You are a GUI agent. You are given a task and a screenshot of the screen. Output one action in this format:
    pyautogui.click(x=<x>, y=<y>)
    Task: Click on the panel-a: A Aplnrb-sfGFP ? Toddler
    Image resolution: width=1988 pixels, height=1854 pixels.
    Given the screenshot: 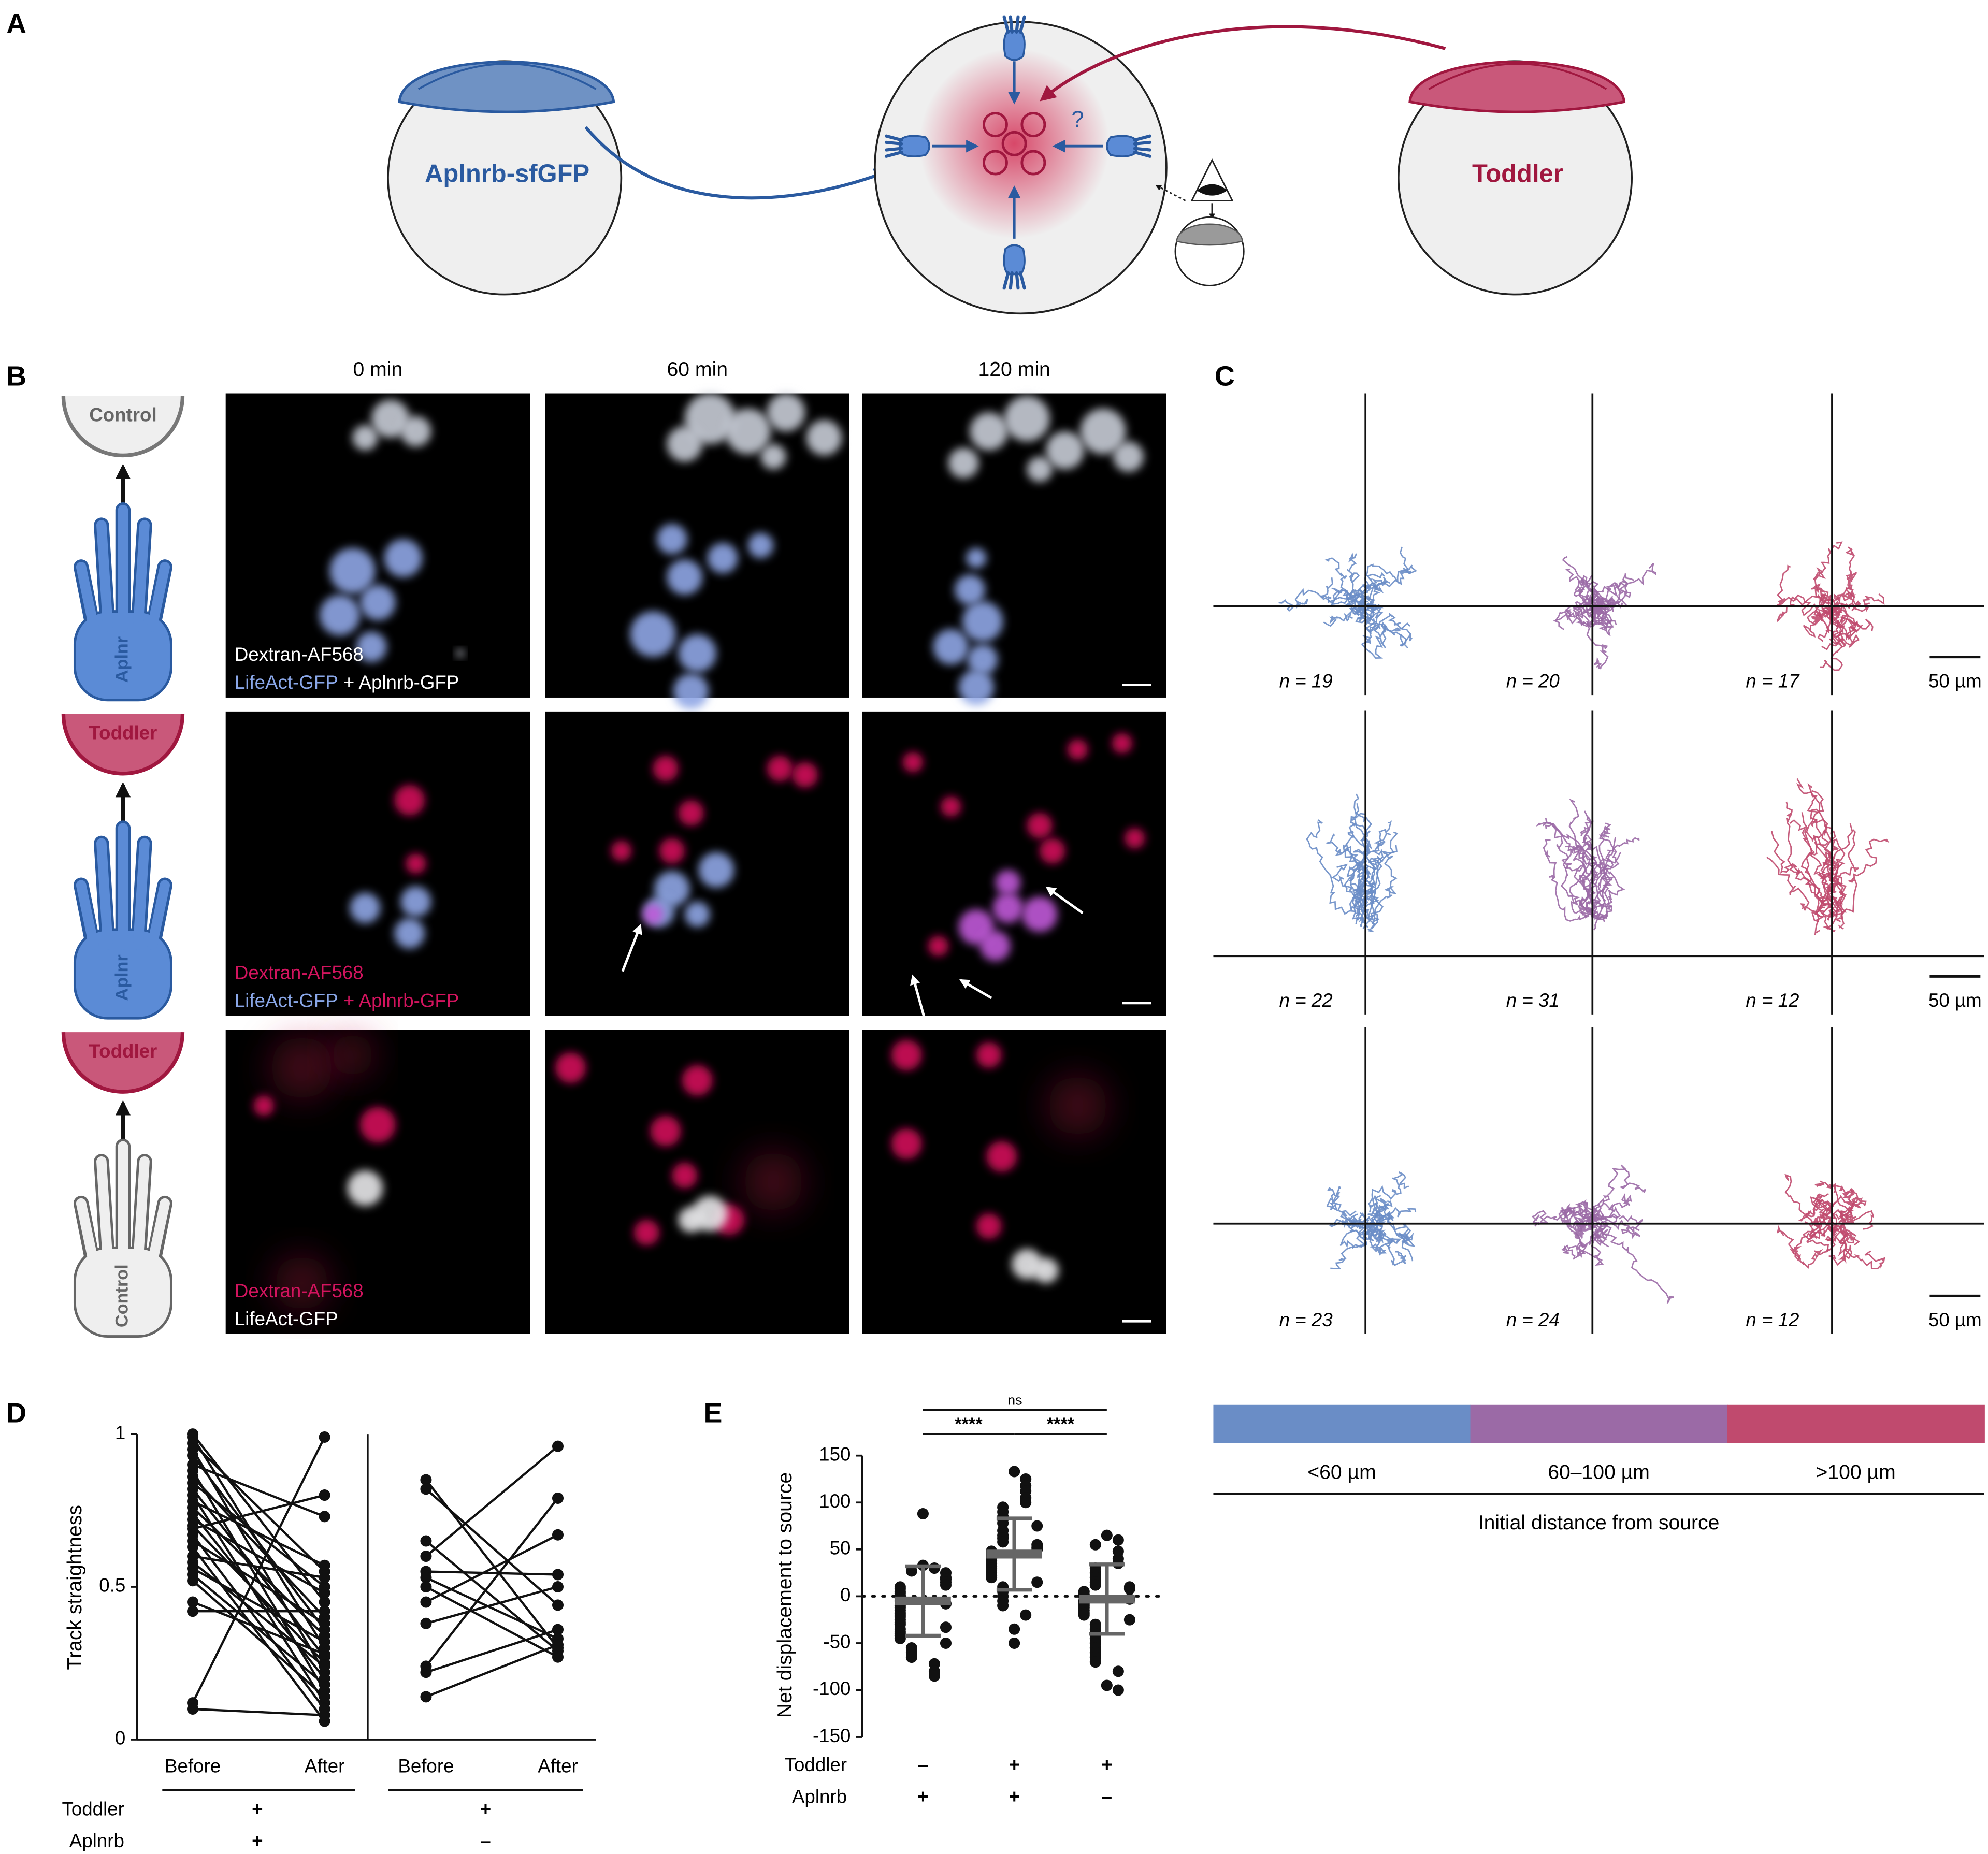 What is the action you would take?
    pyautogui.click(x=819, y=161)
    